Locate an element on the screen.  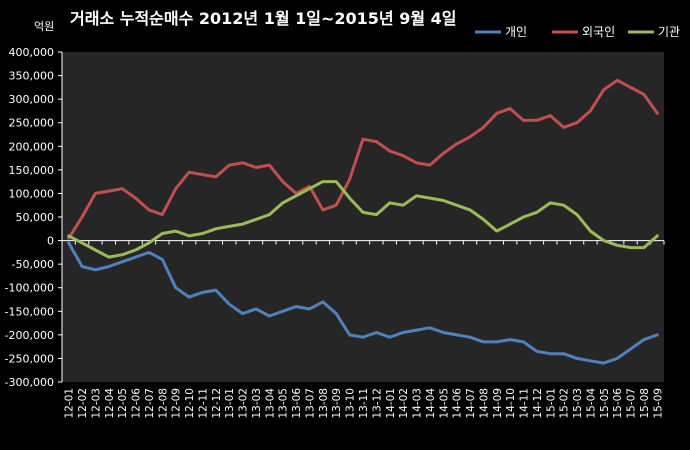
y-tick-label: -50,000 is located at coordinates (33, 264).